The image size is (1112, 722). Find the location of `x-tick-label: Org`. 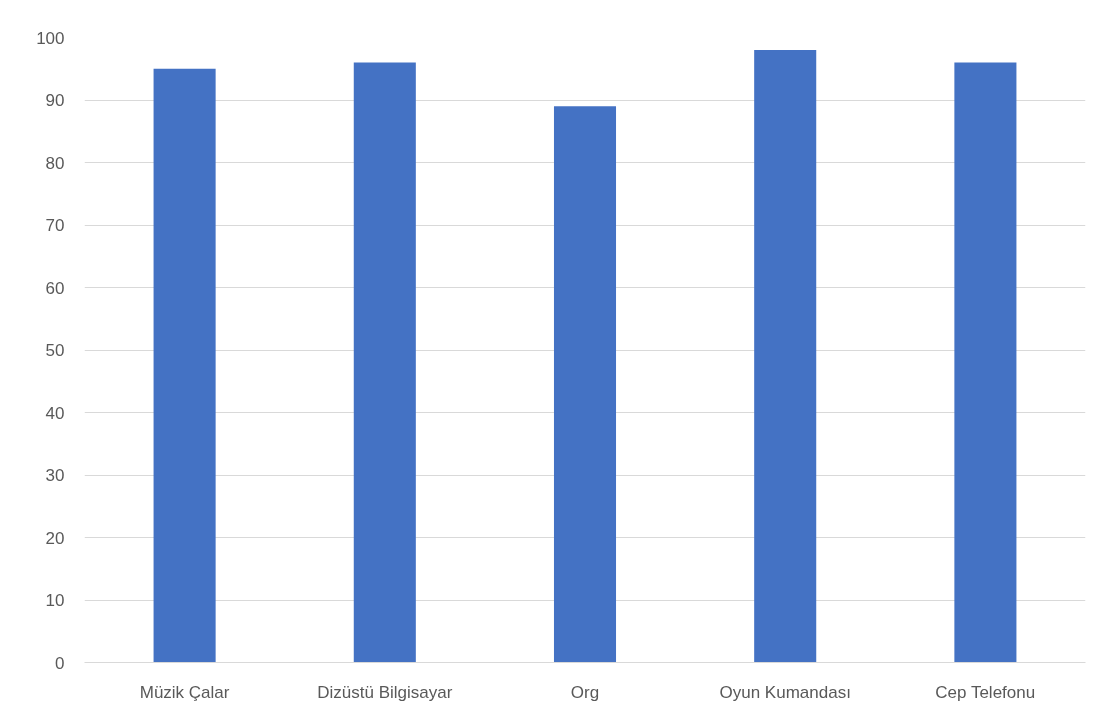

x-tick-label: Org is located at coordinates (585, 692).